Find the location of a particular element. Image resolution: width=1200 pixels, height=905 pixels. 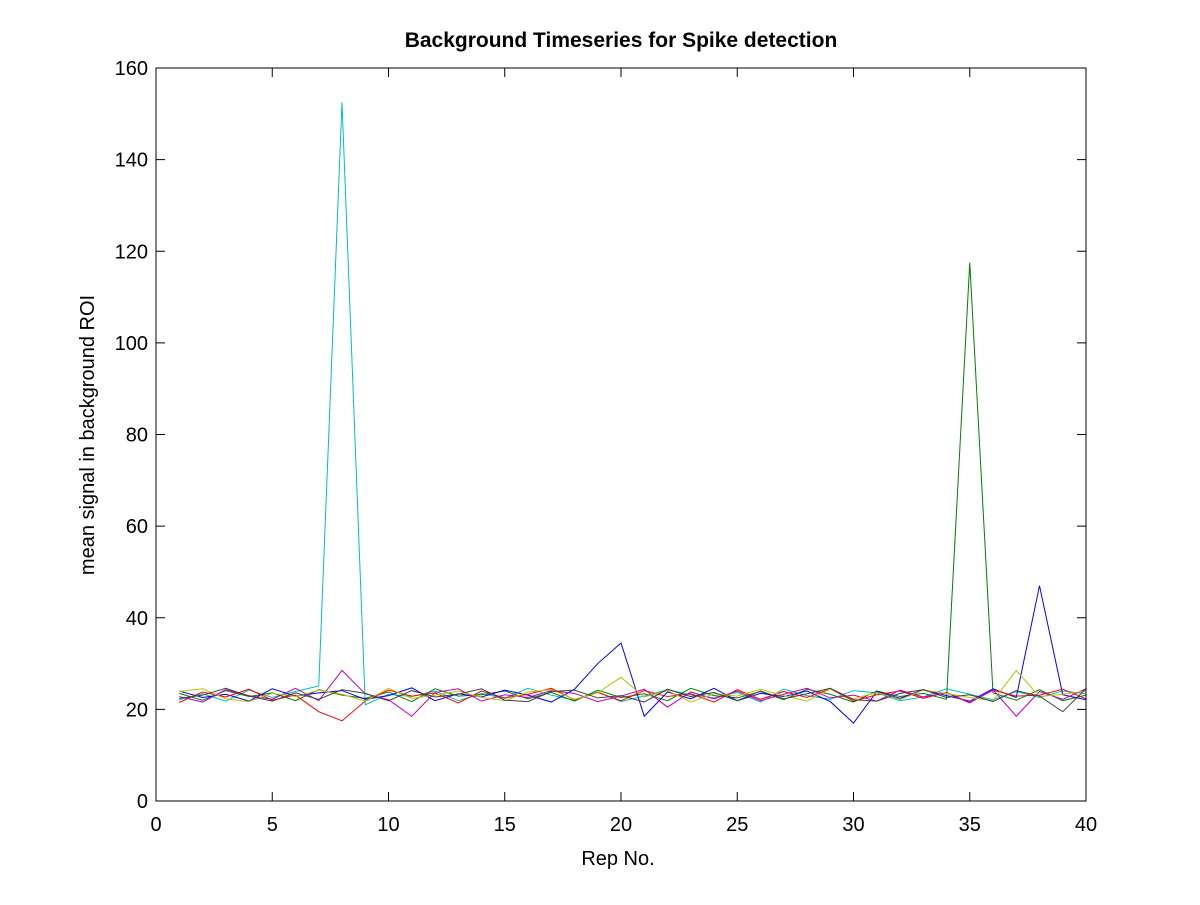

y-tick-label-0: 0 is located at coordinates (142, 802).